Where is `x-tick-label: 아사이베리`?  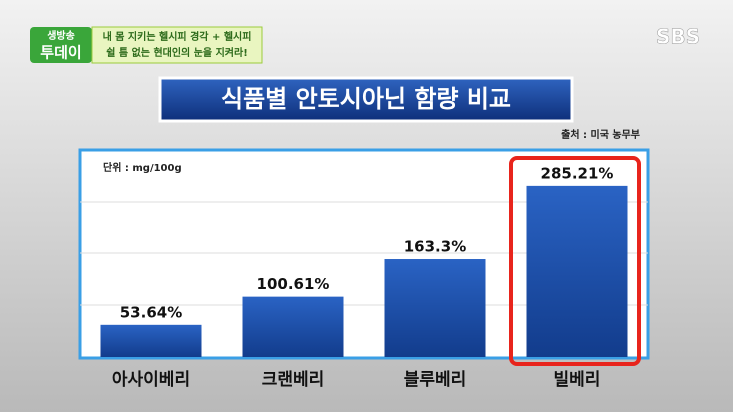
x-tick-label: 아사이베리 is located at coordinates (151, 380).